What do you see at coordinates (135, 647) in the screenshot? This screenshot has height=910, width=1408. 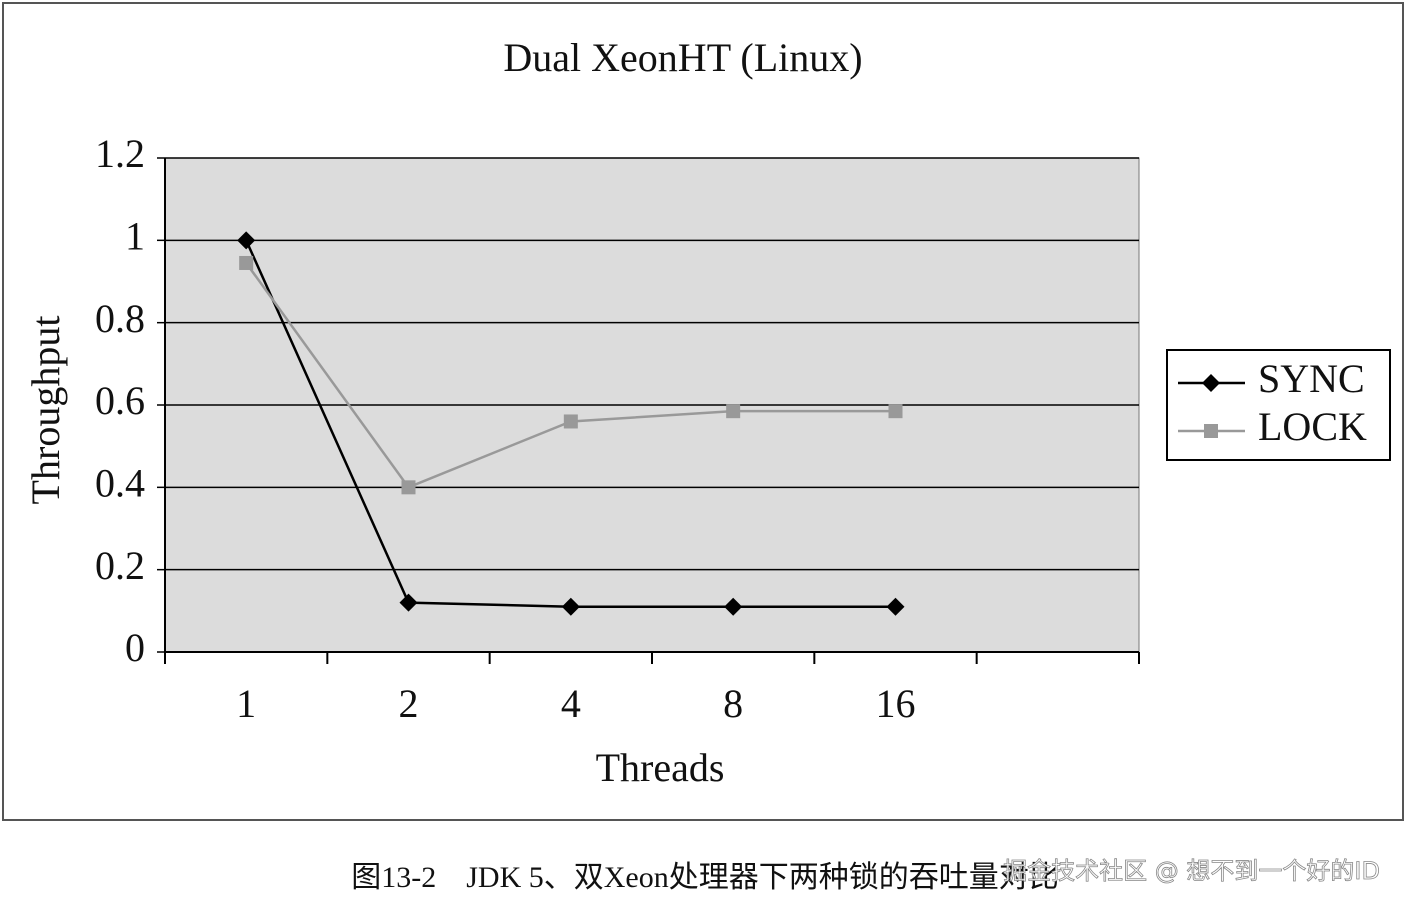 I see `y-tick-label: 0` at bounding box center [135, 647].